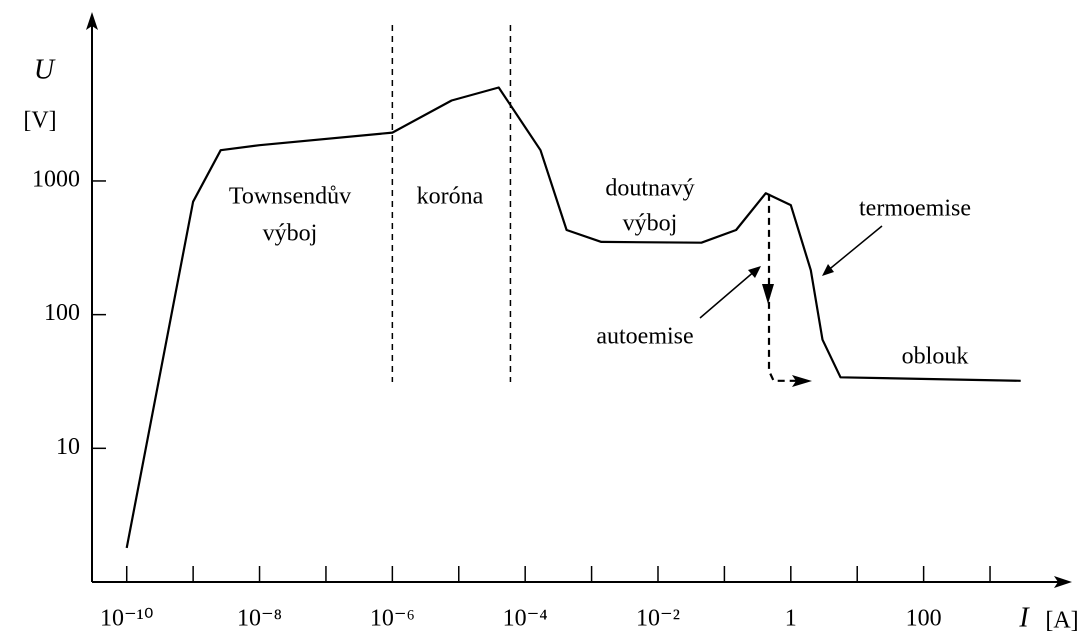 The image size is (1086, 639). Describe the element at coordinates (68, 447) in the screenshot. I see `y-tick-label: 10` at that location.